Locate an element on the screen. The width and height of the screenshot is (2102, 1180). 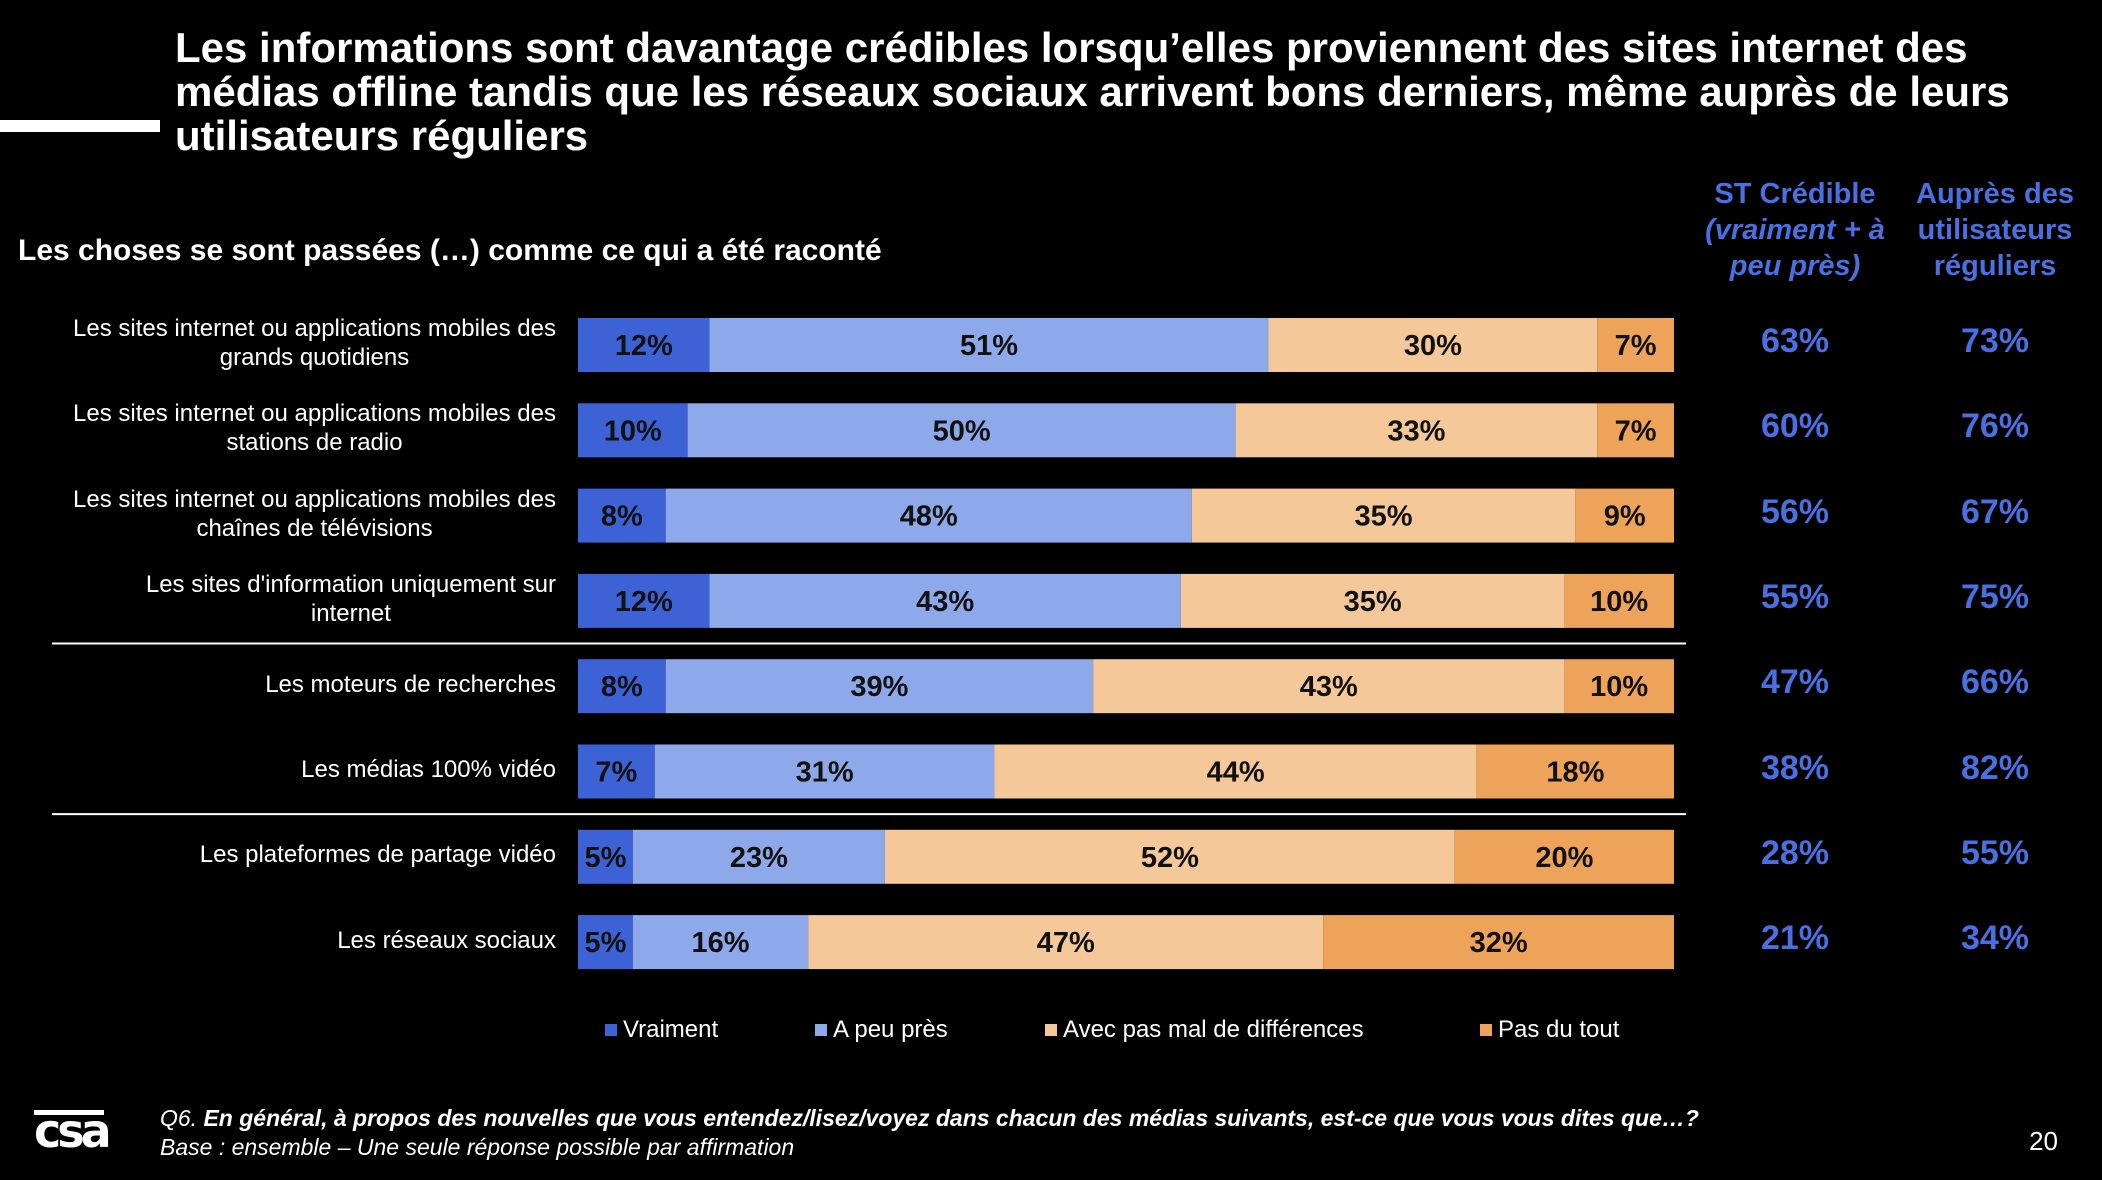
bar-value-label: 50% is located at coordinates (962, 431).